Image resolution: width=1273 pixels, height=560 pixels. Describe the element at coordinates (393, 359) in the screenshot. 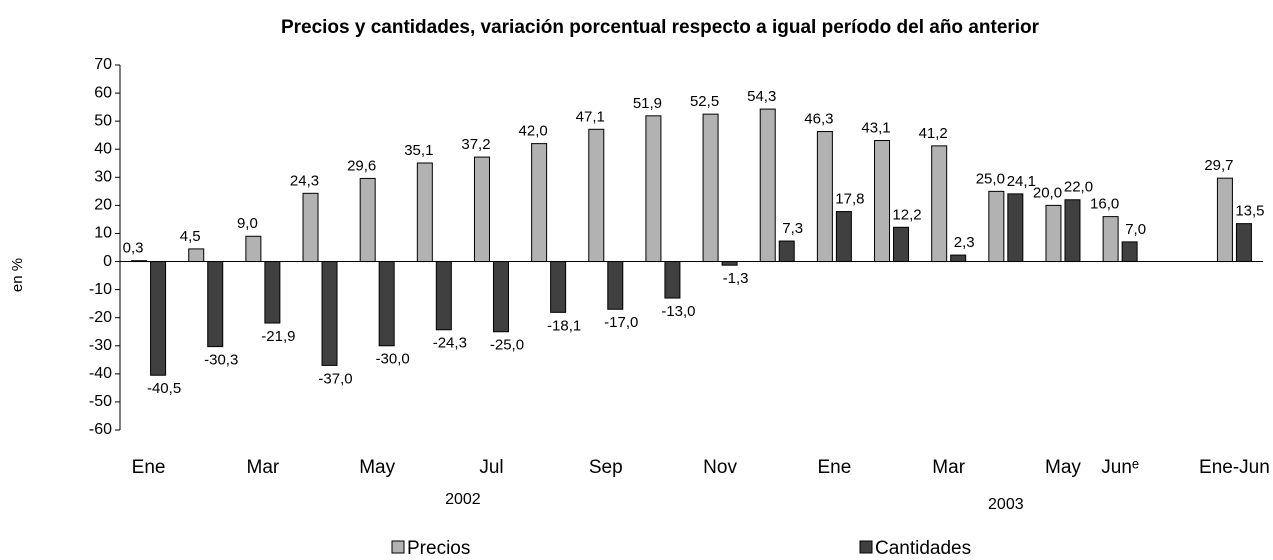

I see `value-label: -30,0` at that location.